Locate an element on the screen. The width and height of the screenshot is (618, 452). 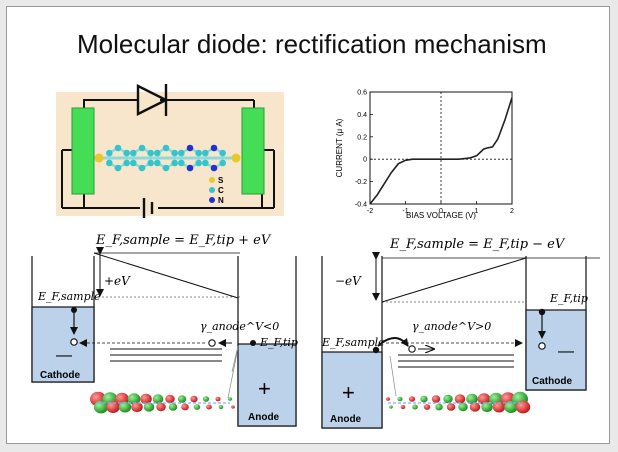
right-anode-label: Anode is located at coordinates (346, 419).